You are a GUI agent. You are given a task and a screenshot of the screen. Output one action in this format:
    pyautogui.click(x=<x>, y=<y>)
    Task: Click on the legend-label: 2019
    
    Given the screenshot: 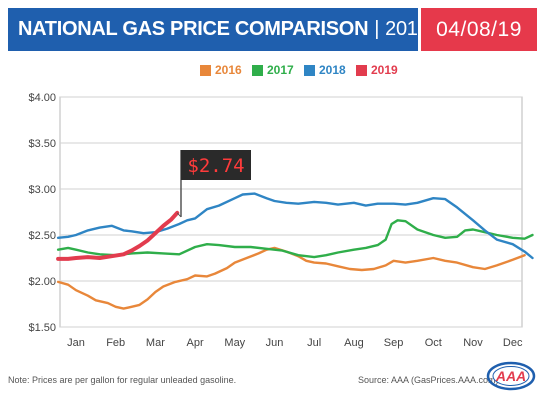 What is the action you would take?
    pyautogui.click(x=384, y=70)
    